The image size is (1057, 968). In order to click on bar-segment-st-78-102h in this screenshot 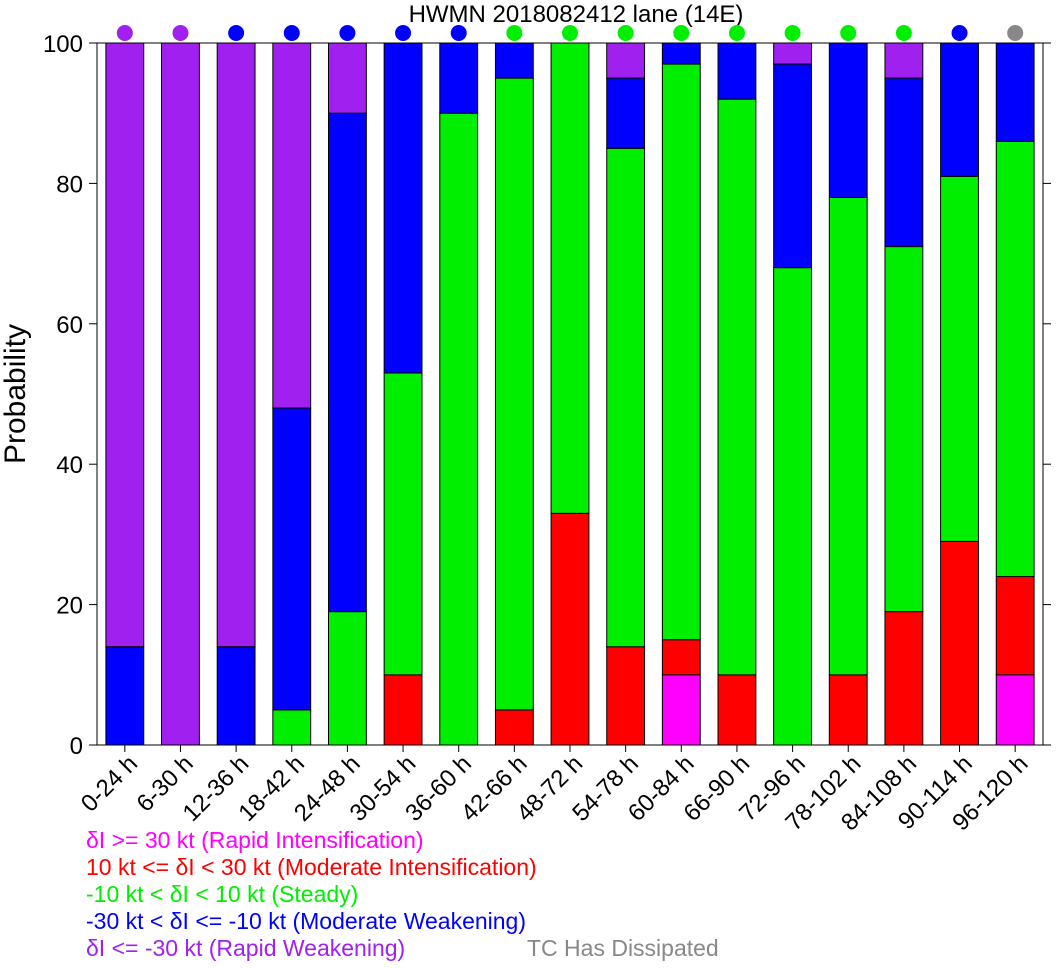, I will do `click(848, 436)`.